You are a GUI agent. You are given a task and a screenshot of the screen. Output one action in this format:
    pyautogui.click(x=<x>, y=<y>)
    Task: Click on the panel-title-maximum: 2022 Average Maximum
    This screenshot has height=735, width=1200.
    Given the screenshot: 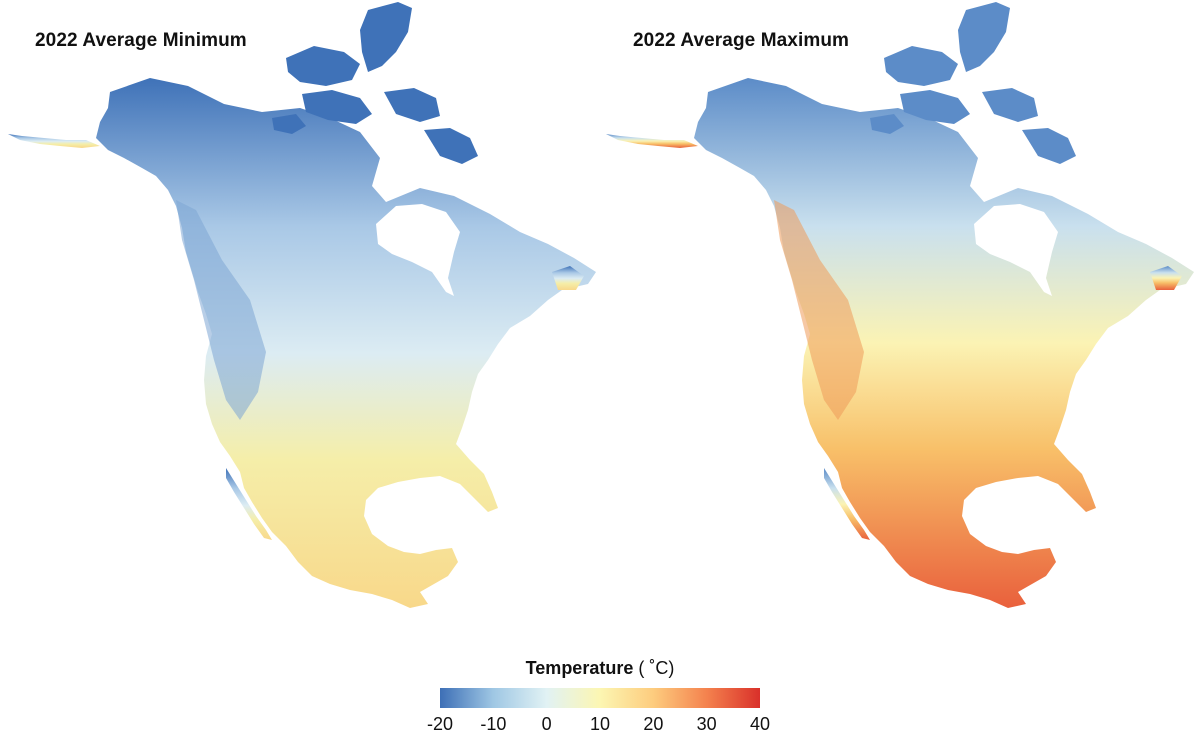 What is the action you would take?
    pyautogui.click(x=741, y=40)
    